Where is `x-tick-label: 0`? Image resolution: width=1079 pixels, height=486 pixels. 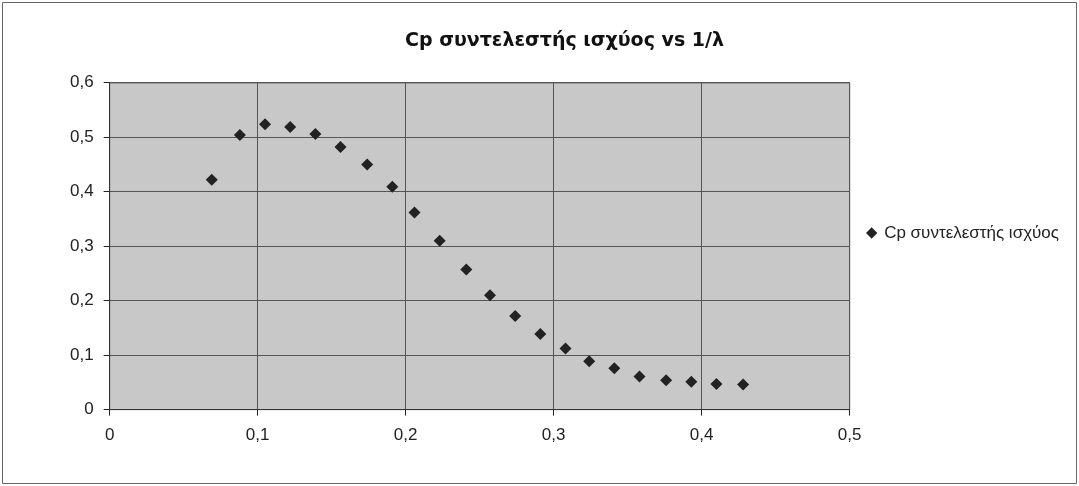
x-tick-label: 0 is located at coordinates (109, 435).